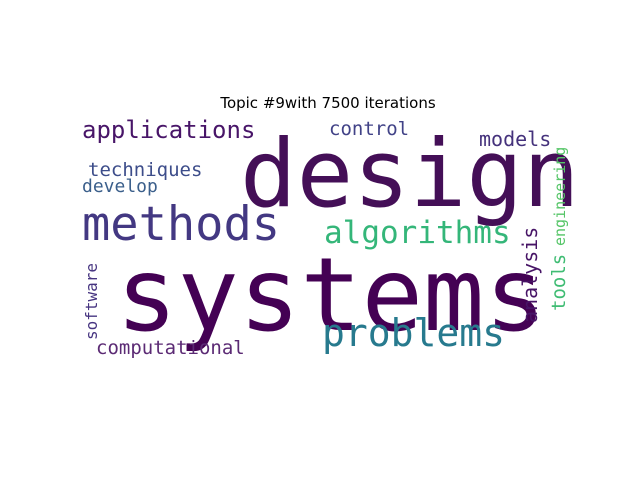  Describe the element at coordinates (410, 174) in the screenshot. I see `word-design: design` at that location.